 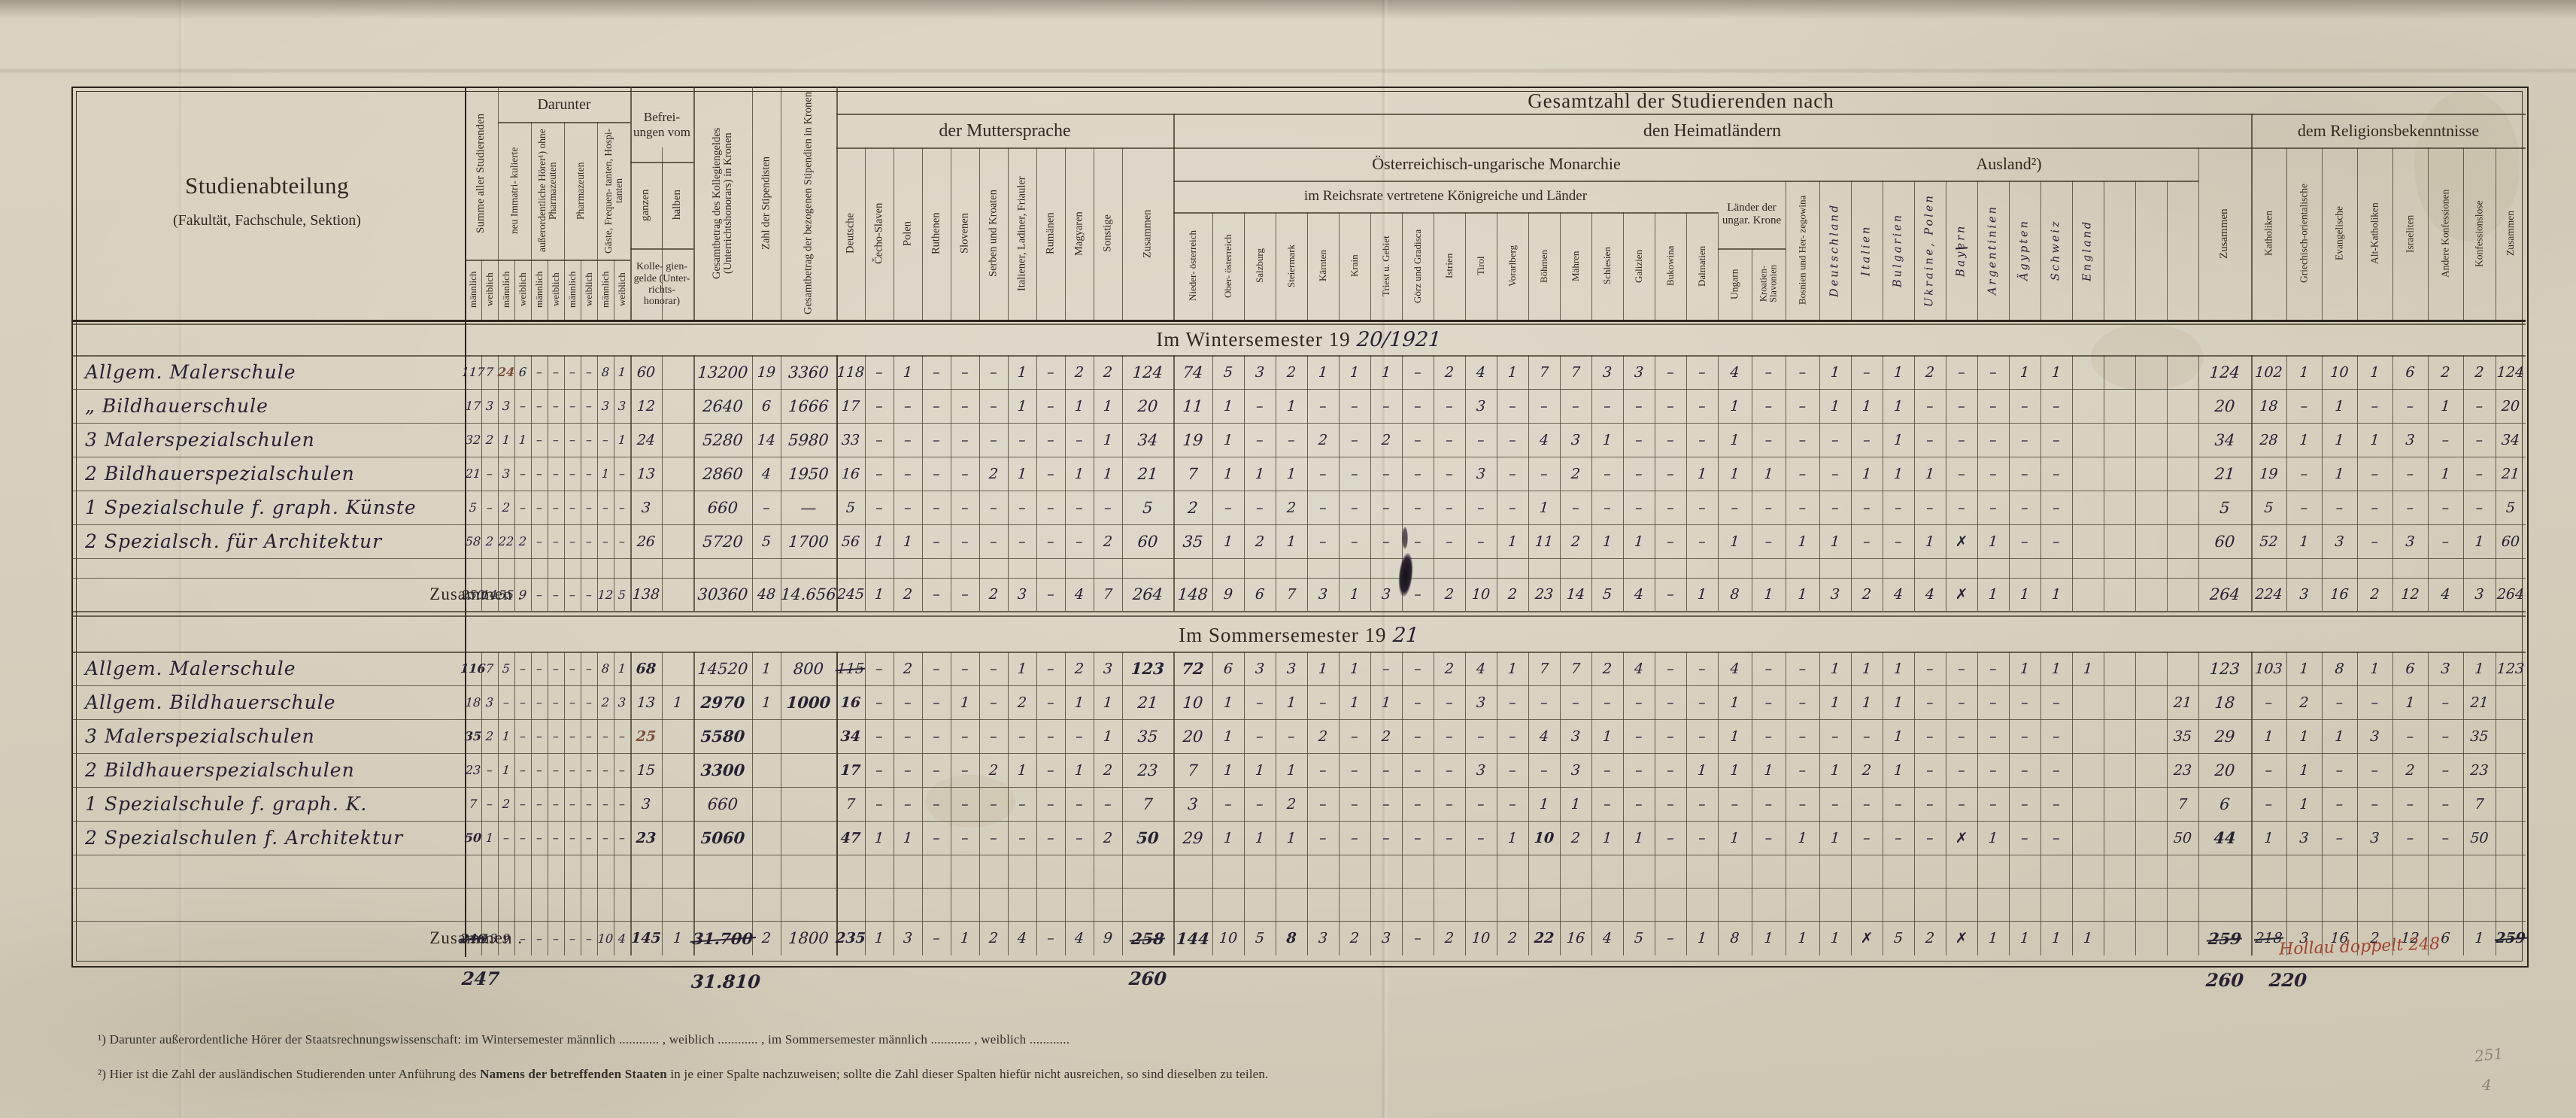 I want to click on gesamtzahl-heading: Gesamtzahl der Studierenden nach, so click(x=1681, y=100).